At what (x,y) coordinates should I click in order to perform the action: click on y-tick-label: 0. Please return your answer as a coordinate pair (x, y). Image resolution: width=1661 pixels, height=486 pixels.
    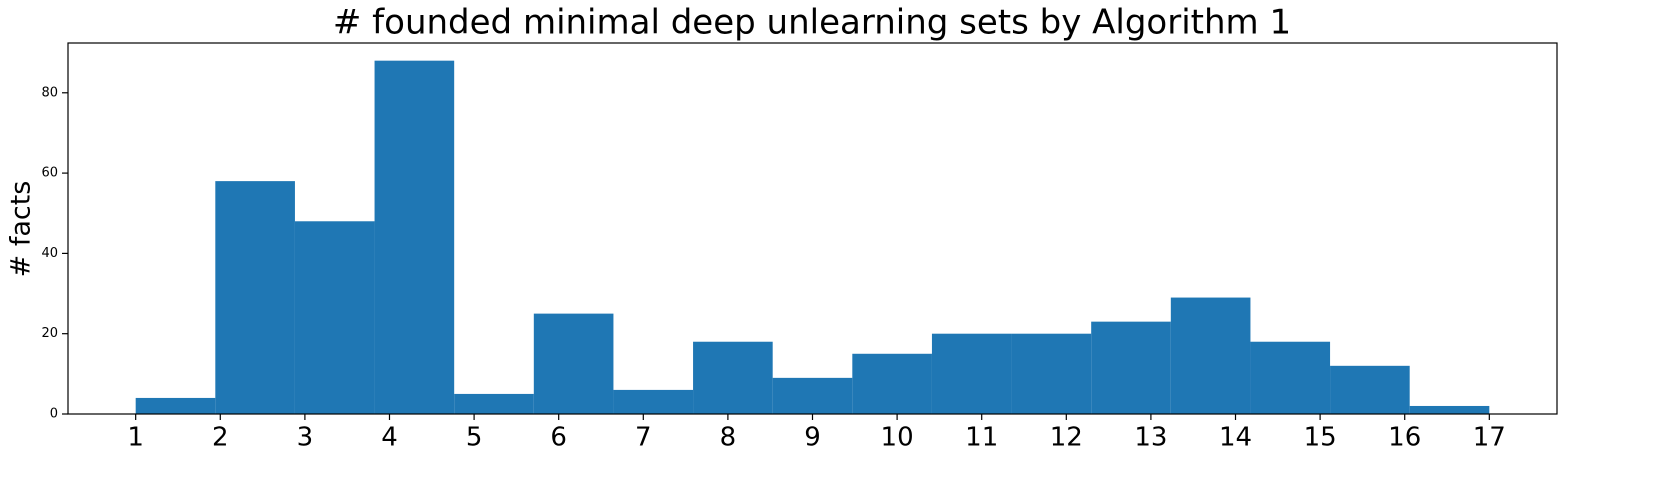
    Looking at the image, I should click on (54, 414).